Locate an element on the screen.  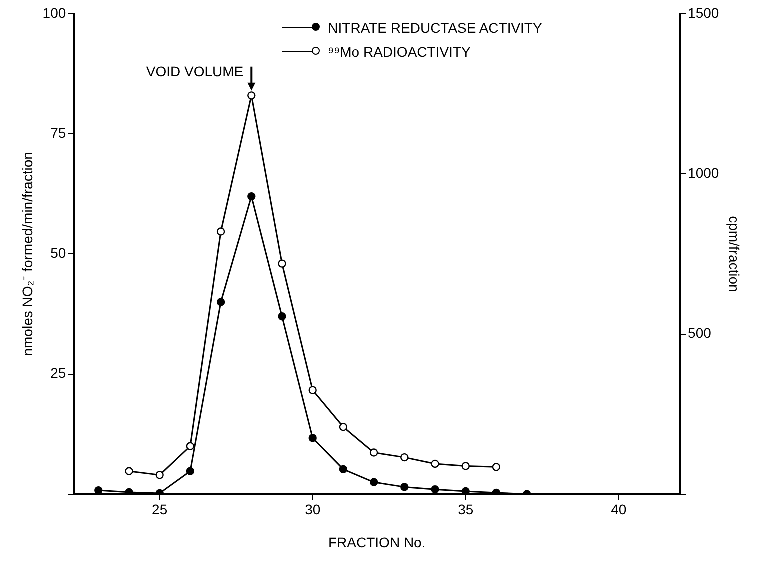
y2-tick-label: 500 is located at coordinates (700, 333).